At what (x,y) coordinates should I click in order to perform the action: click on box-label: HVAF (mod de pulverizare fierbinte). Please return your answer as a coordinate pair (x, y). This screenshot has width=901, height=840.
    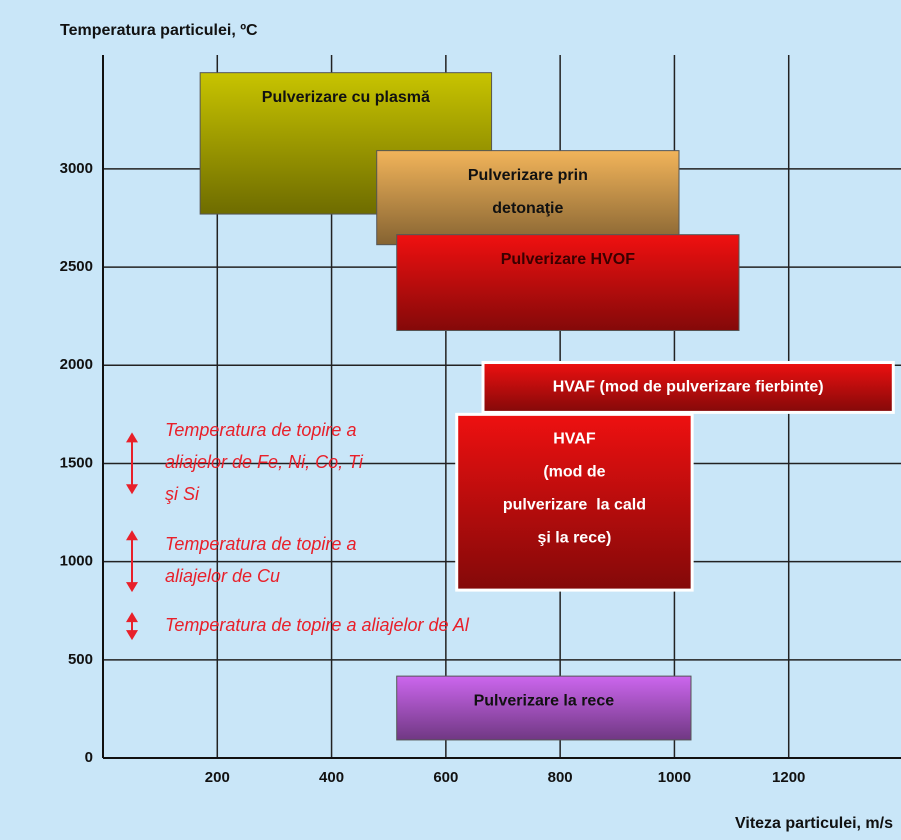
    Looking at the image, I should click on (688, 387).